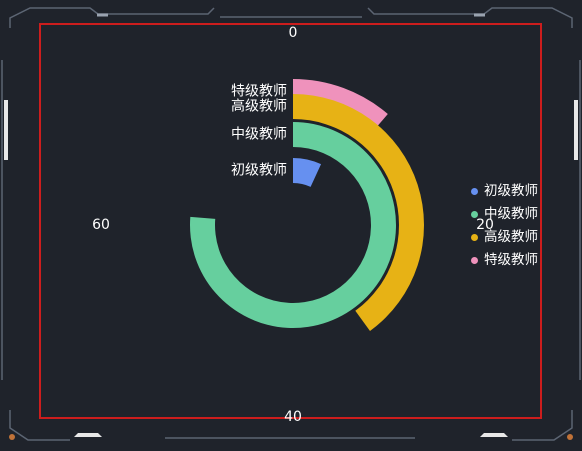  Describe the element at coordinates (259, 106) in the screenshot. I see `category-label: 高级教师` at that location.